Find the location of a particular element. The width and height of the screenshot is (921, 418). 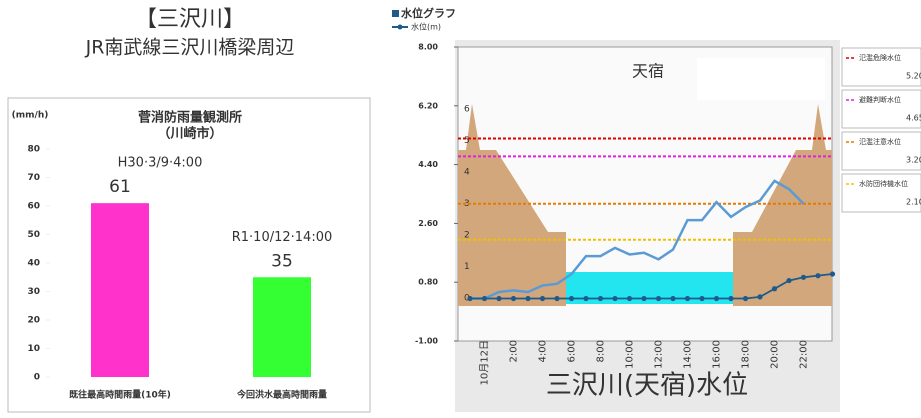

x-tick-label: 22:00 is located at coordinates (804, 354).